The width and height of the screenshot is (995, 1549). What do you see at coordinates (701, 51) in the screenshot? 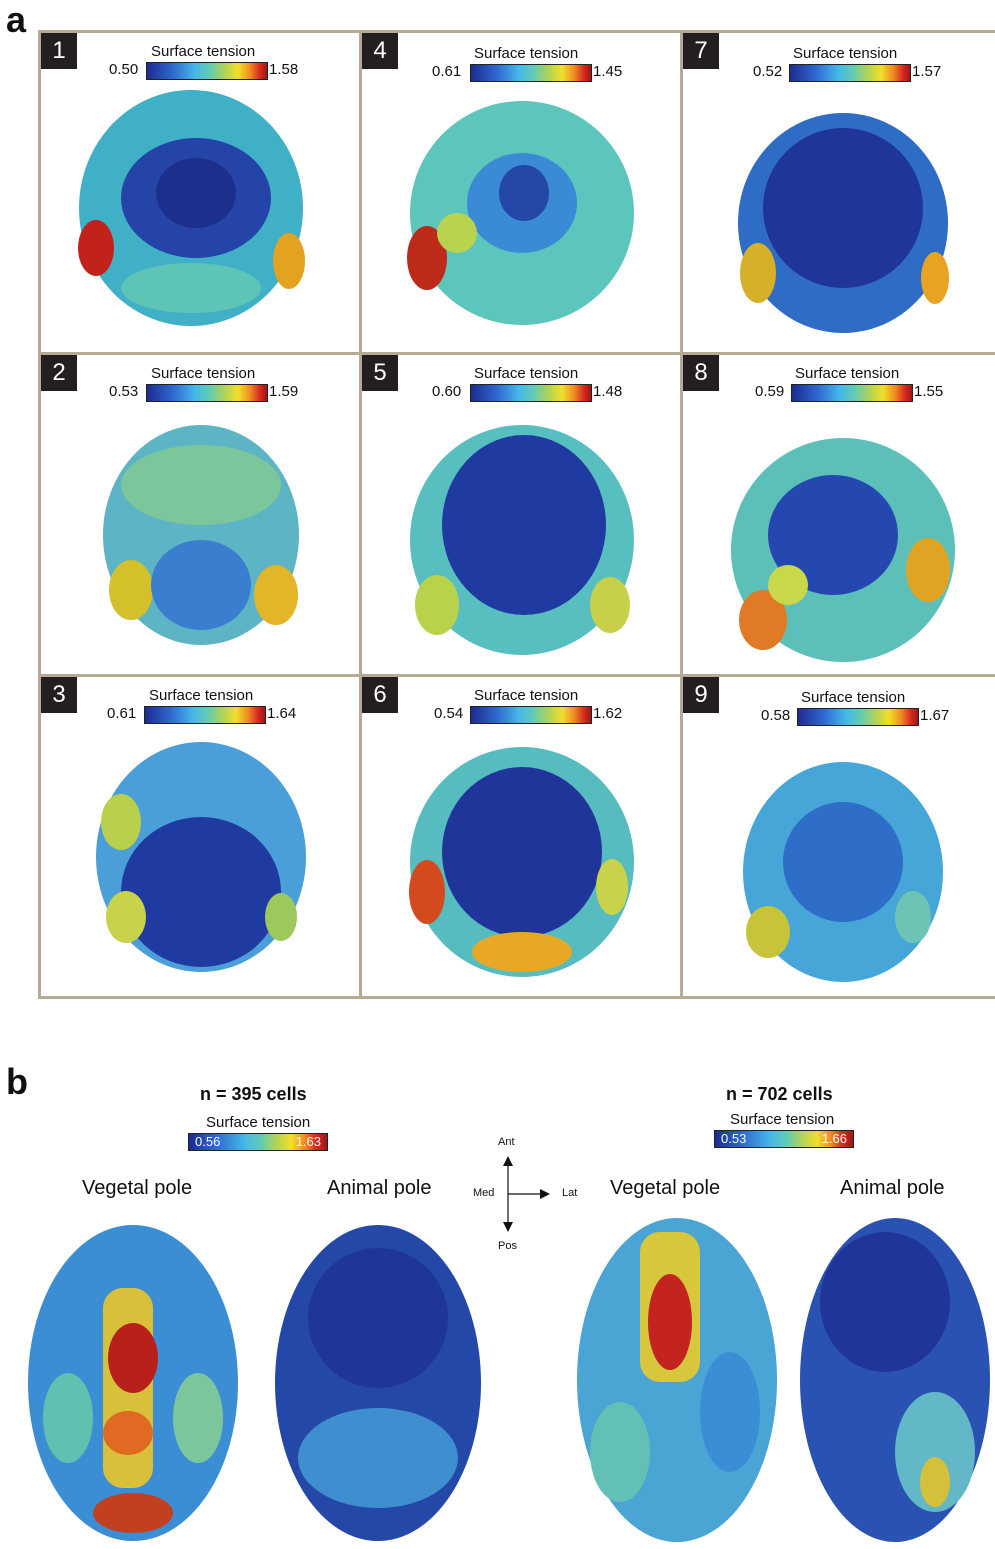
I see `panel-number: 7` at bounding box center [701, 51].